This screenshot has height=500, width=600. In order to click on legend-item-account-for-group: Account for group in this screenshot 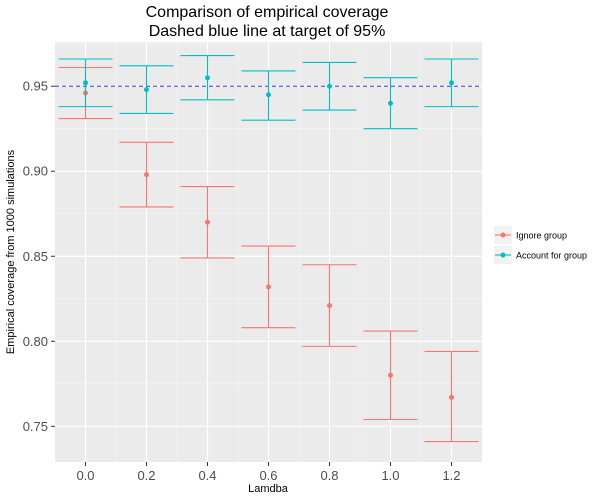, I will do `click(540, 255)`.